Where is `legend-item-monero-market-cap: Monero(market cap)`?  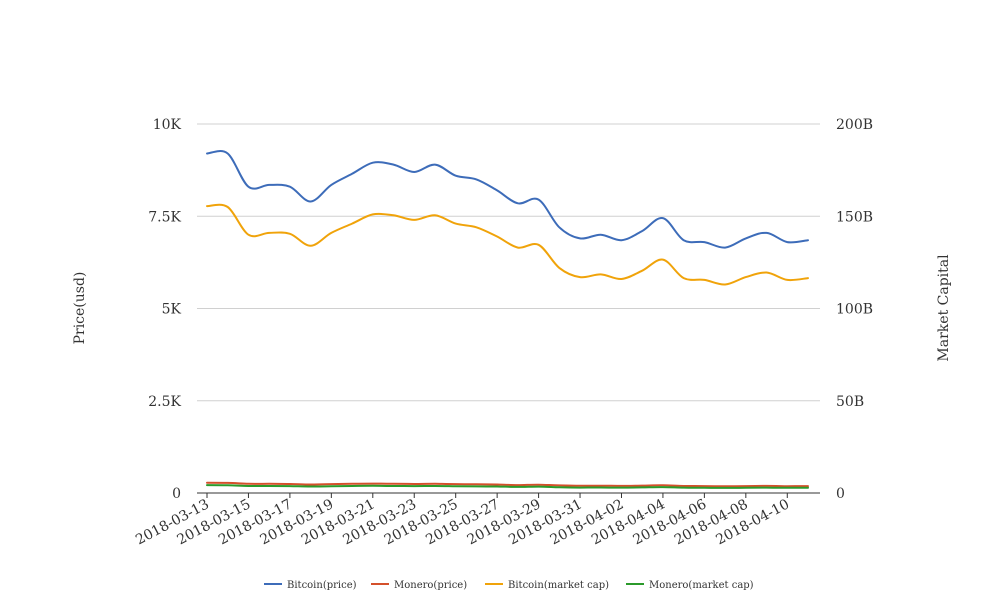 legend-item-monero-market-cap: Monero(market cap) is located at coordinates (690, 585).